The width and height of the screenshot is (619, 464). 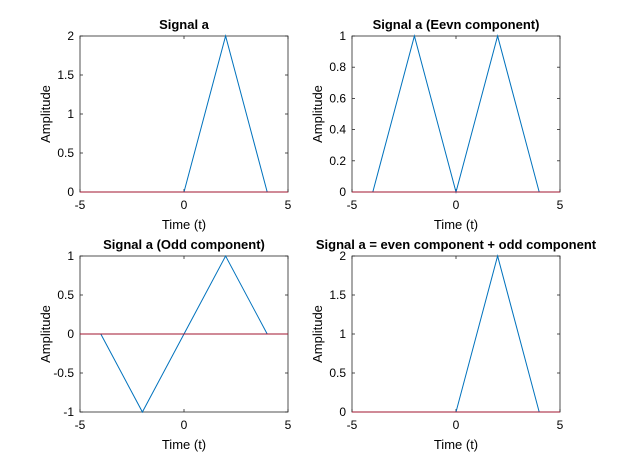 I want to click on y-tick-label: 0.6, so click(x=337, y=98).